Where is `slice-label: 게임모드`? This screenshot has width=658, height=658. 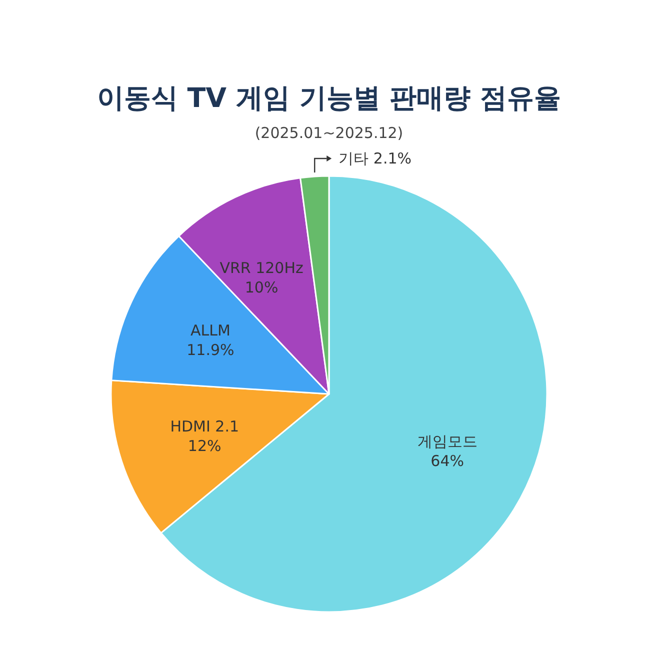 slice-label: 게임모드 is located at coordinates (447, 441).